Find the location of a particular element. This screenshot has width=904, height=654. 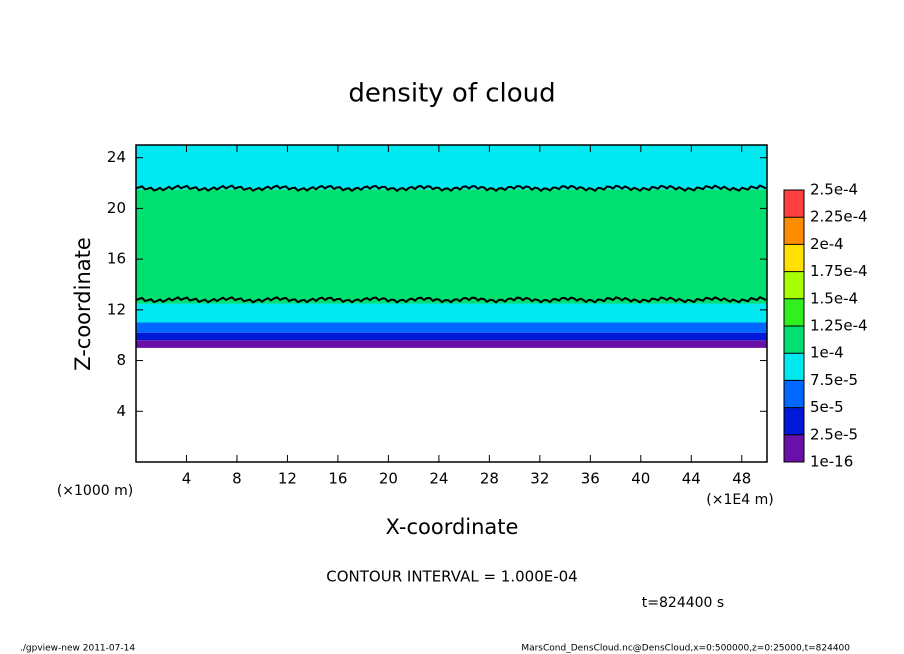

y-tick-label: 12 is located at coordinates (116, 309).